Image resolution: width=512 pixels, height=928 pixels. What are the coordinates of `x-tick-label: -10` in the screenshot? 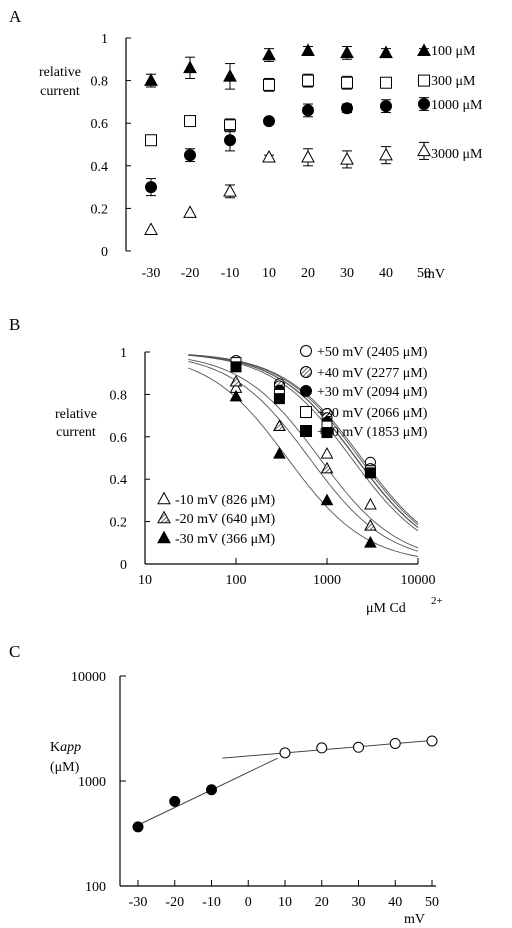 It's located at (230, 273).